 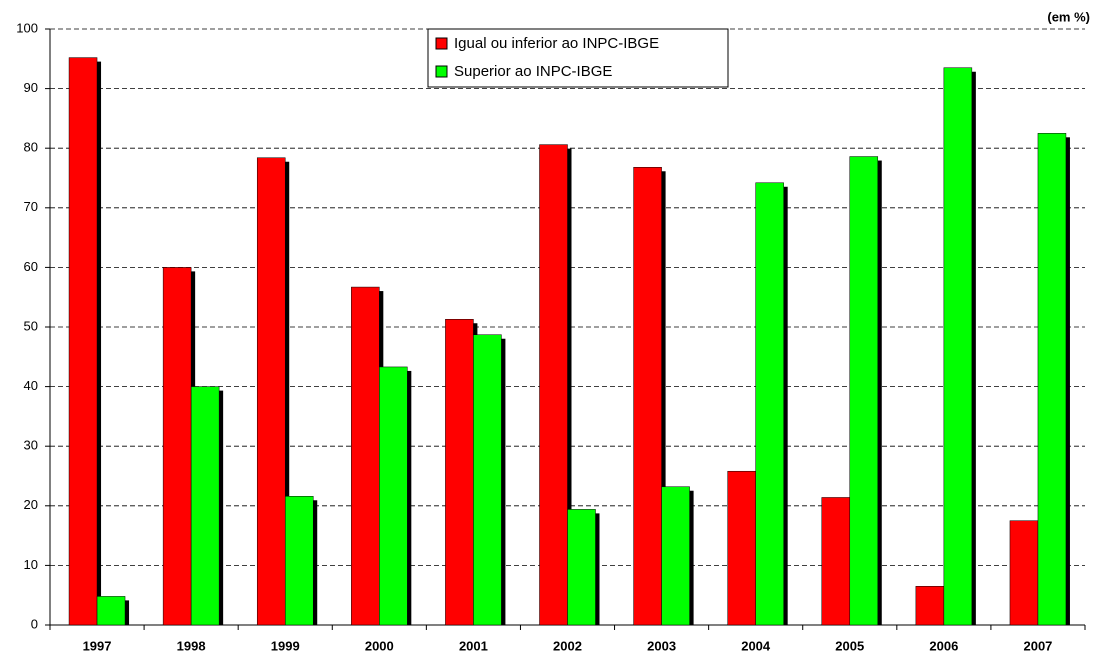 What do you see at coordinates (943, 645) in the screenshot?
I see `x-tick-label: 2006` at bounding box center [943, 645].